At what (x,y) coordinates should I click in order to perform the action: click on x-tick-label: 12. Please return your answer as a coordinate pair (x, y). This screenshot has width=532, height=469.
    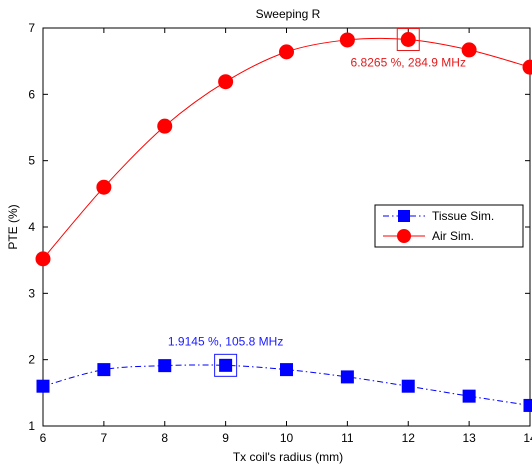
    Looking at the image, I should click on (409, 438).